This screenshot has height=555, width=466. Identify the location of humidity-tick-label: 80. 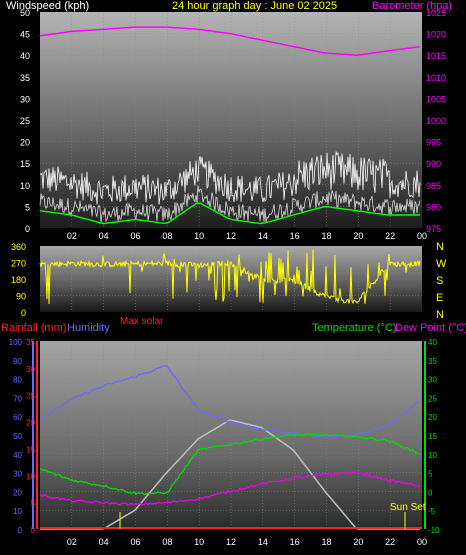
(17, 380).